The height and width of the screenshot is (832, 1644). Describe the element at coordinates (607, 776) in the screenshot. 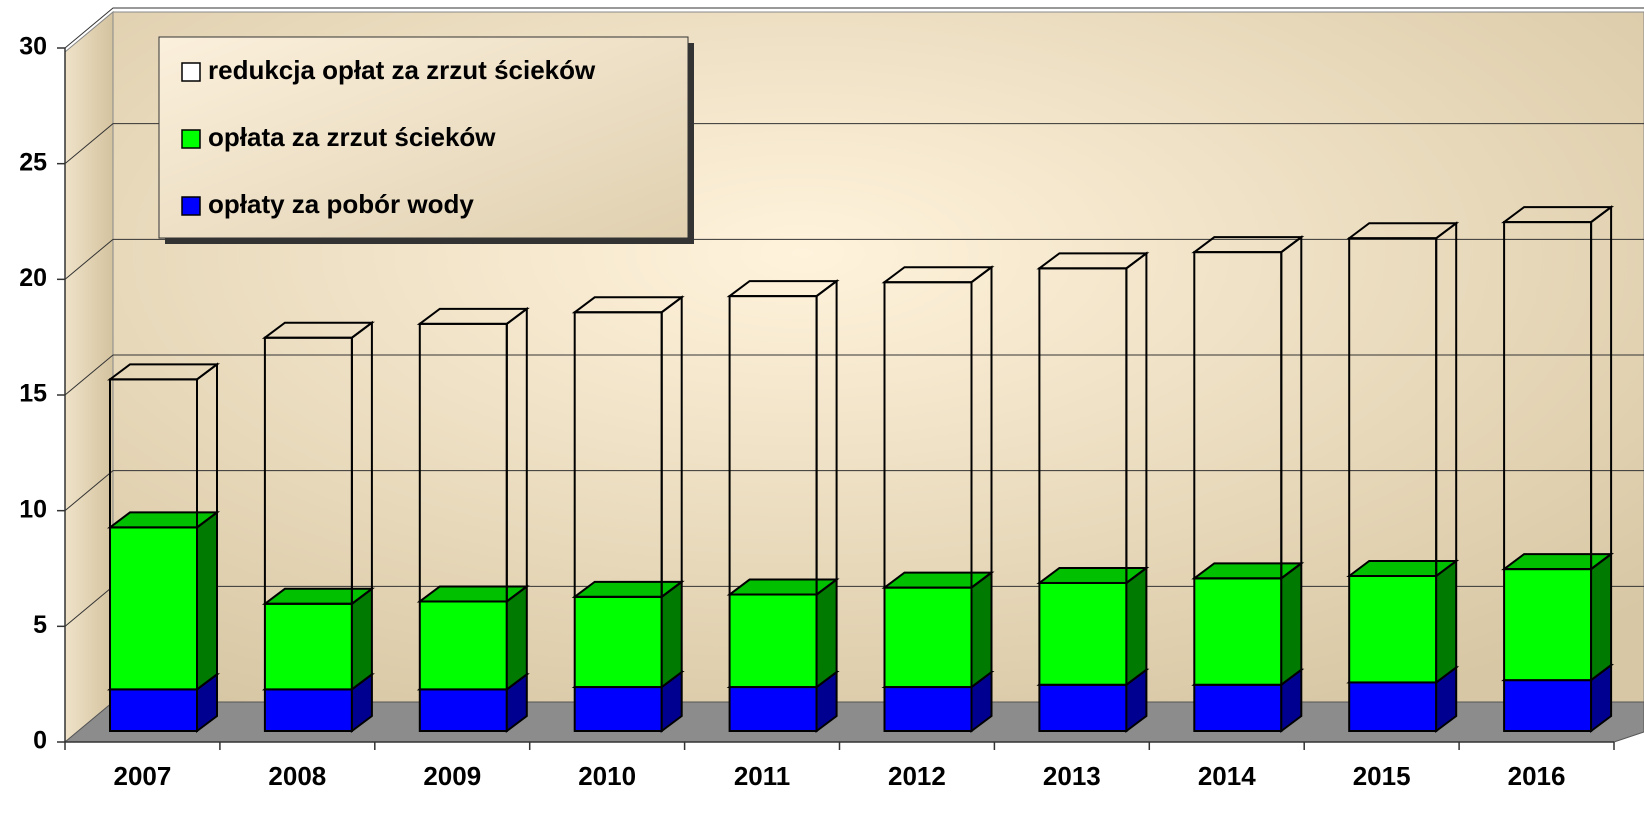

I see `x-tick-label: 2010` at that location.